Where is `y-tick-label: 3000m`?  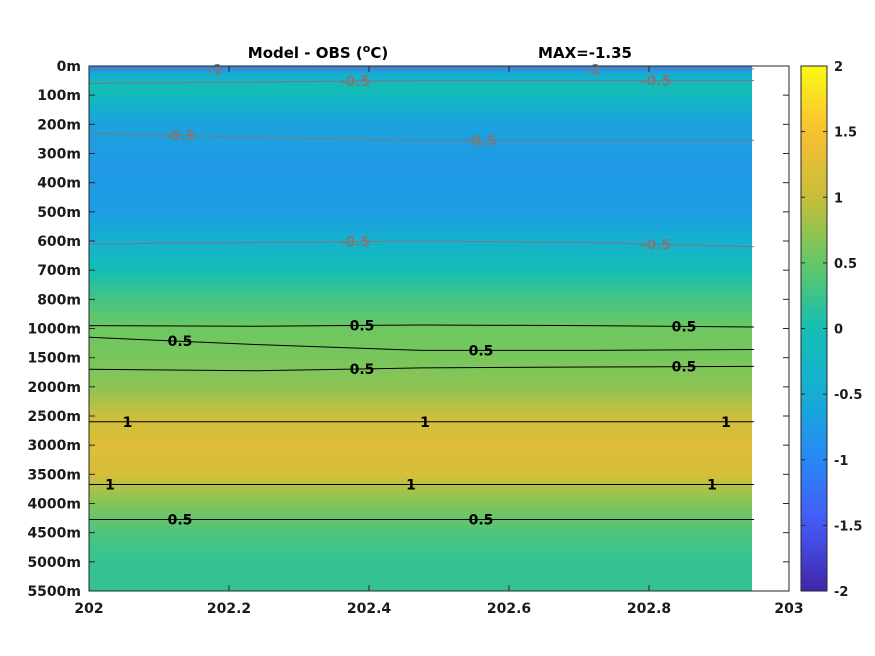
y-tick-label: 3000m is located at coordinates (54, 446).